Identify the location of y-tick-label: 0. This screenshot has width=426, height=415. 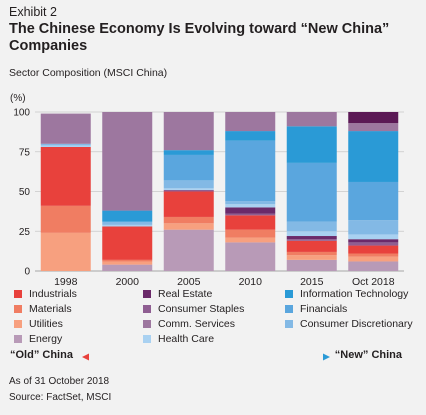
(27, 272).